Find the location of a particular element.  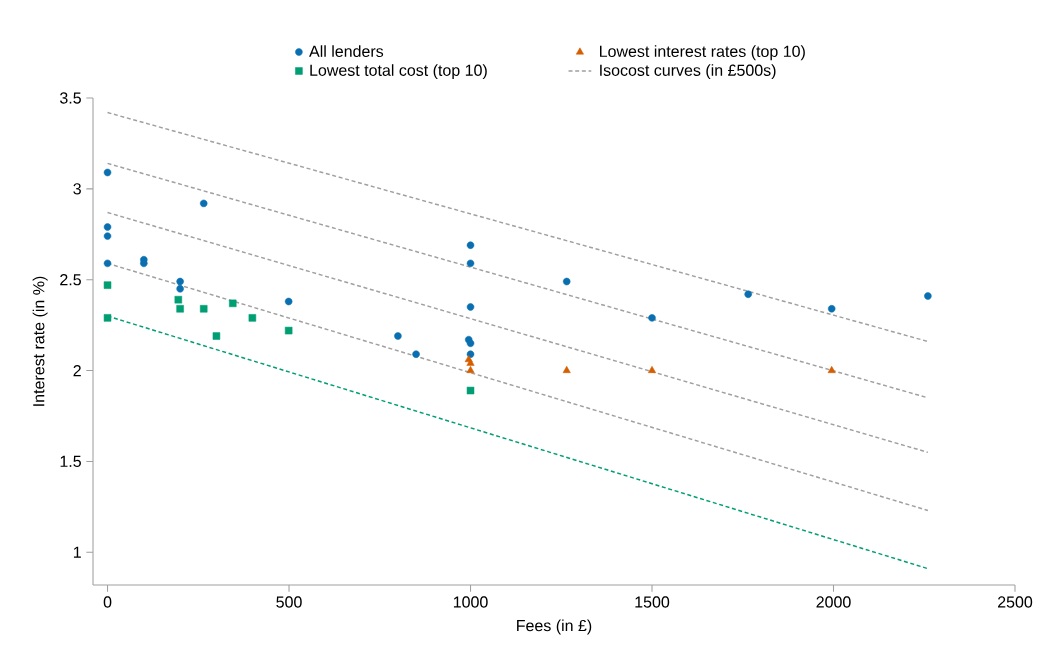

y-axis-title: Interest rate (in %) is located at coordinates (40, 341).